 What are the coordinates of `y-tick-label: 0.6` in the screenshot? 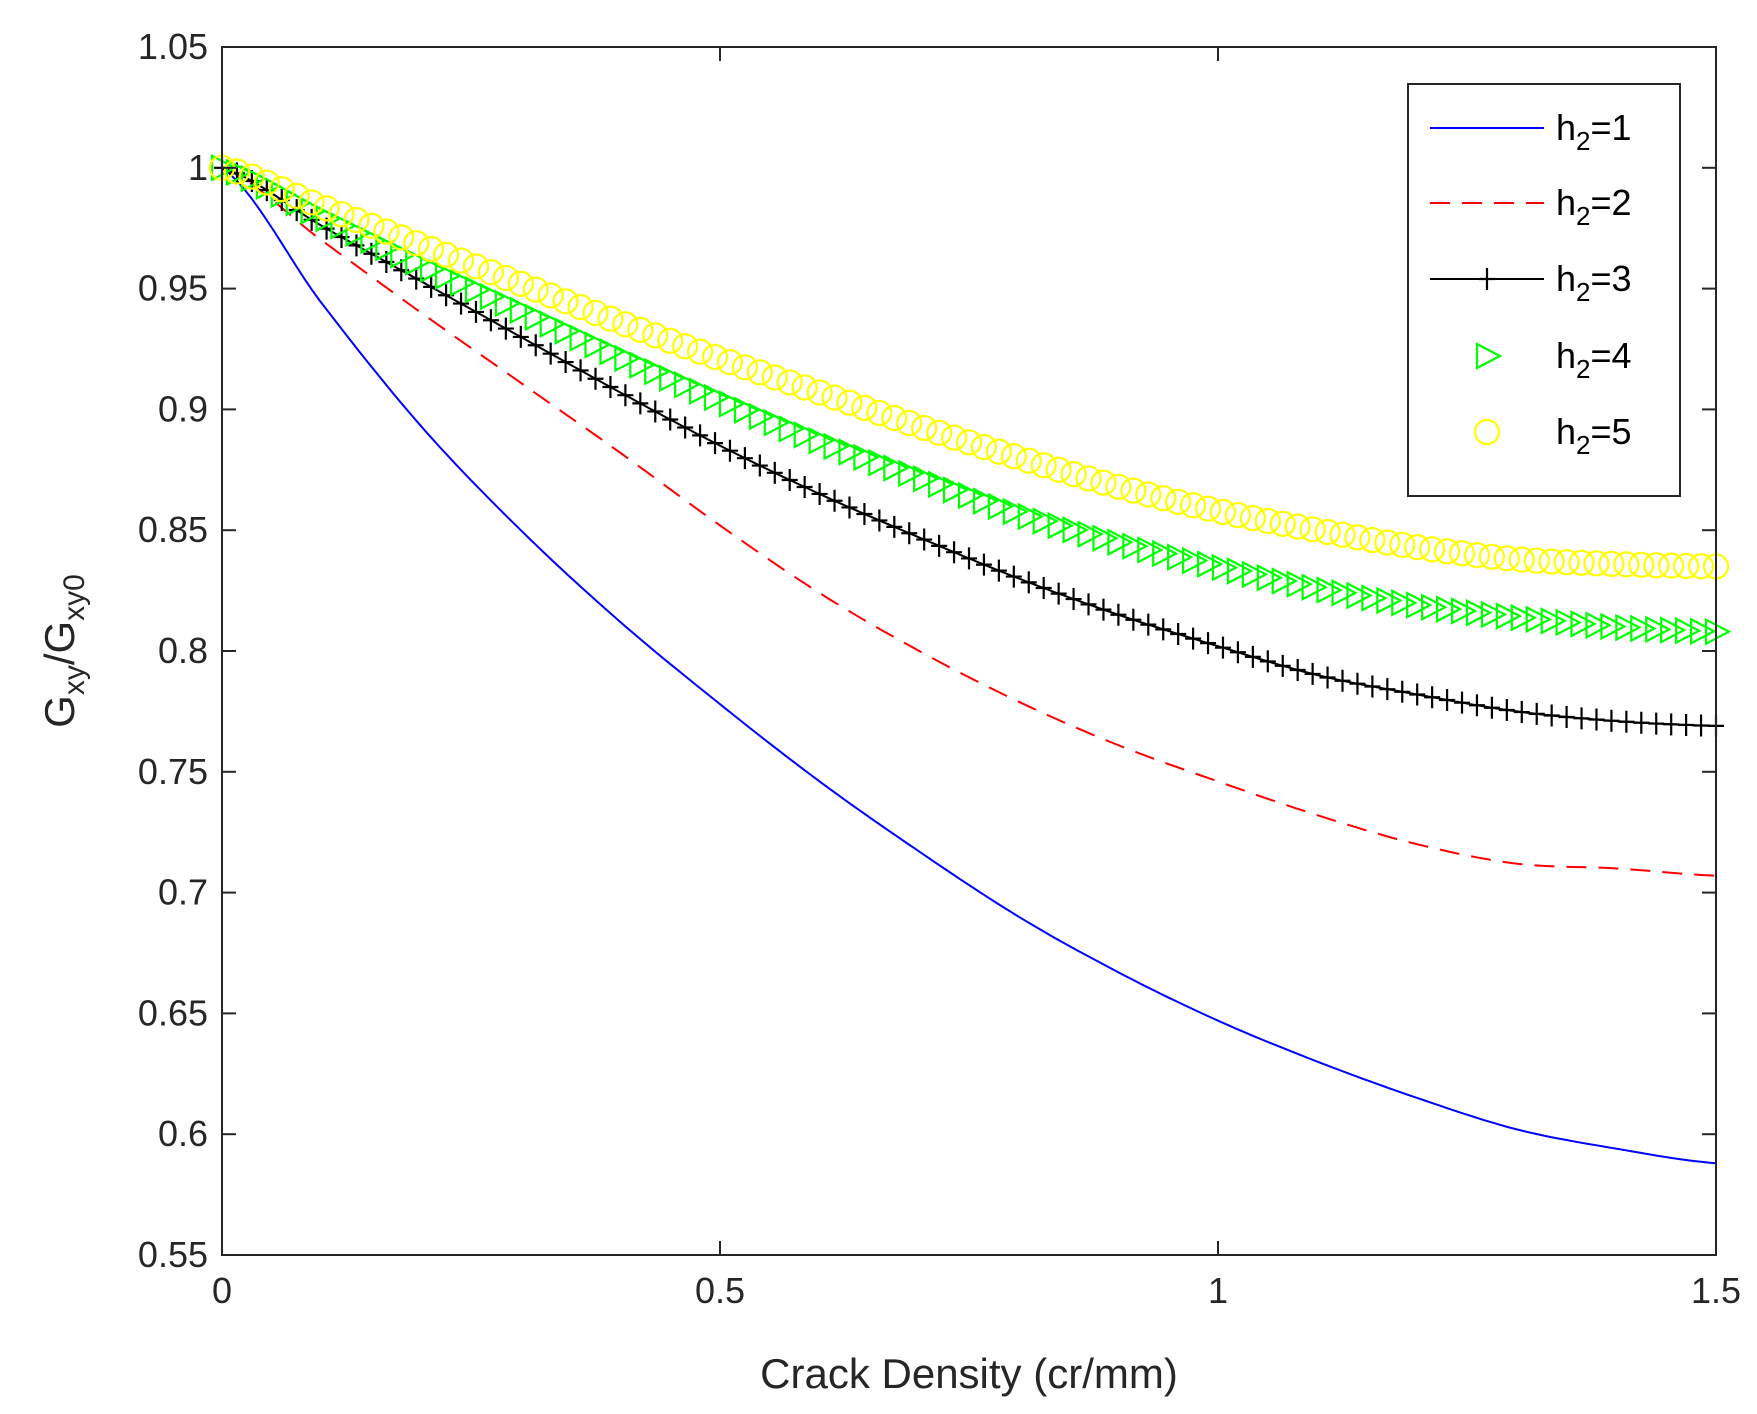 It's located at (183, 1133).